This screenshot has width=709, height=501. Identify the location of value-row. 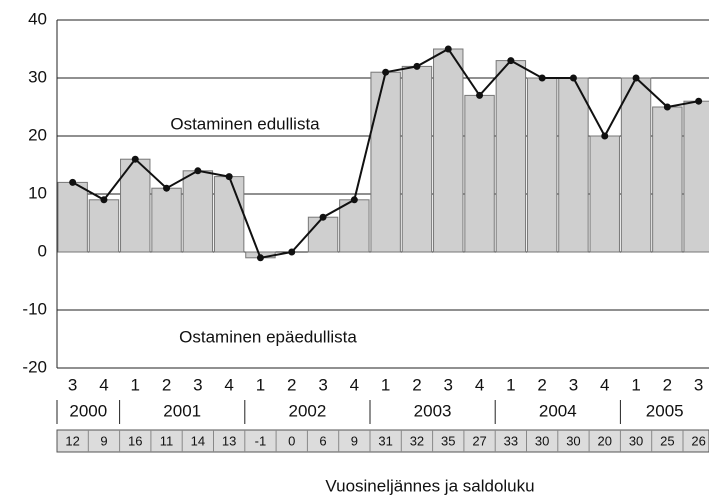
(382, 441).